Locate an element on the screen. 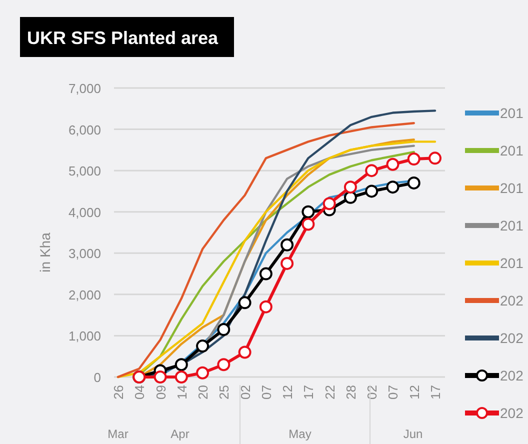 This screenshot has width=528, height=444. y-tick-label: 2,000 is located at coordinates (84, 294).